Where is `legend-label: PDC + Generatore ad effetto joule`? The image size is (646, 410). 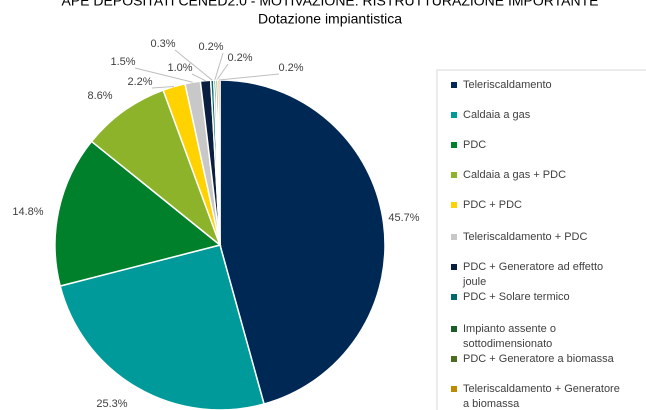
legend-label: PDC + Generatore ad effetto joule is located at coordinates (532, 274).